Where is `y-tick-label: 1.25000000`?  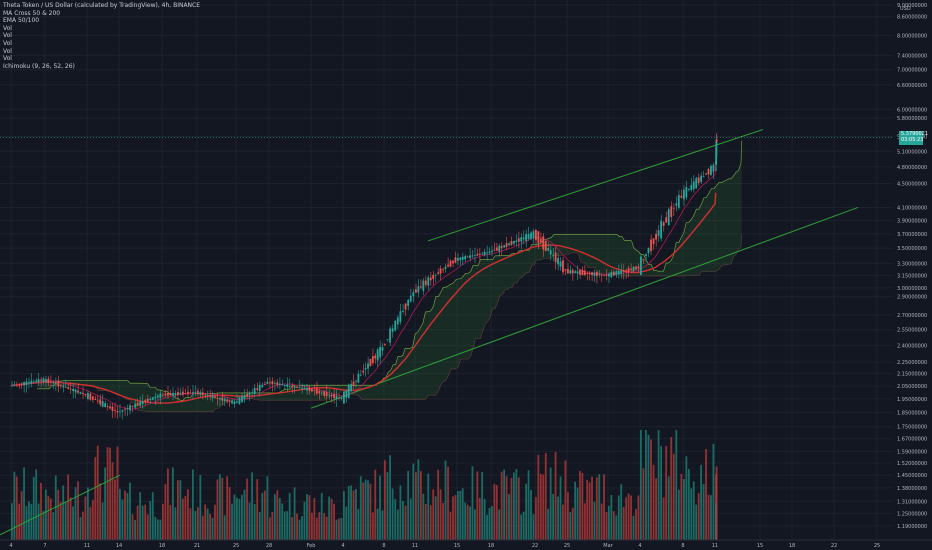 y-tick-label: 1.25000000 is located at coordinates (912, 514).